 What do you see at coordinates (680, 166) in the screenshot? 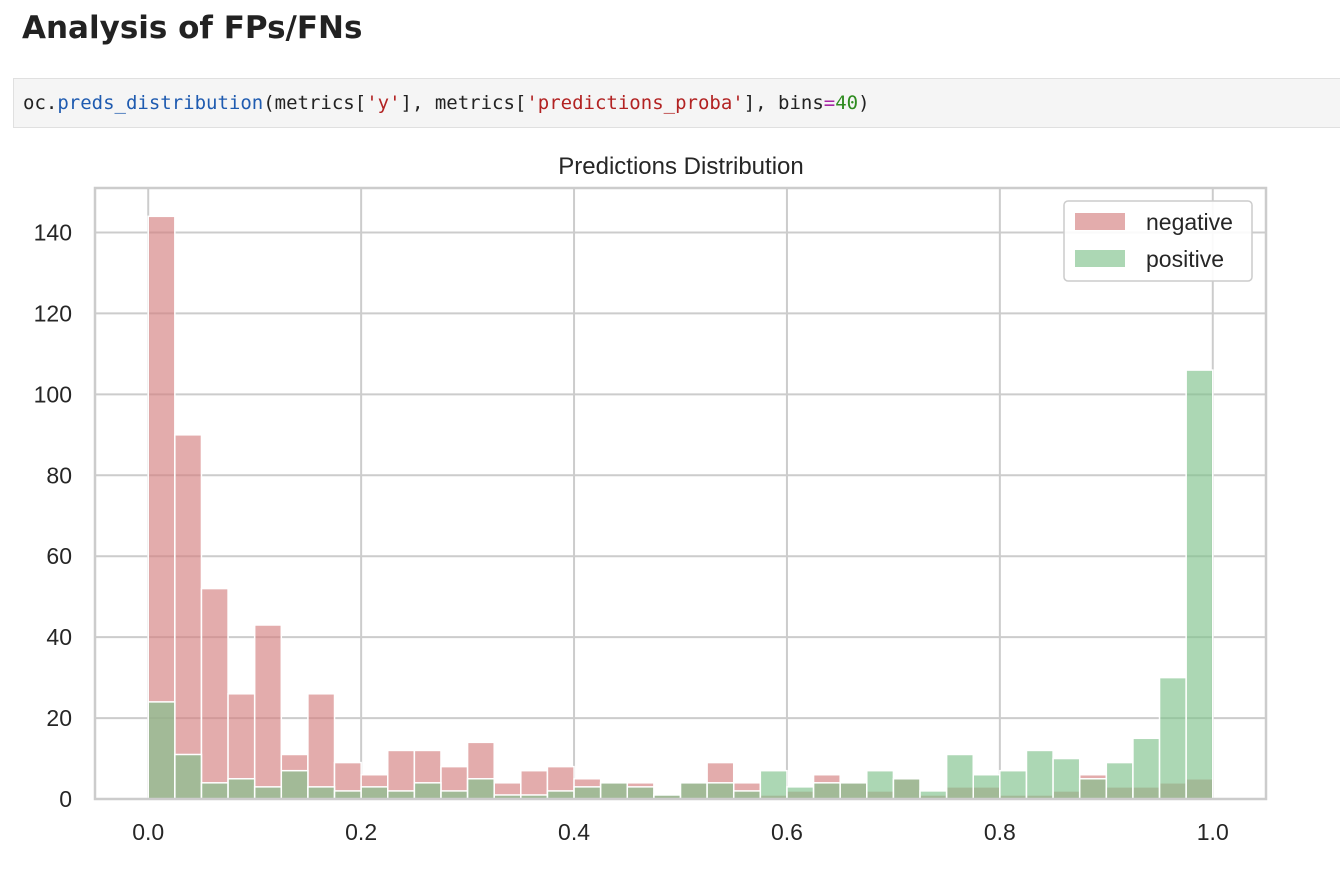
I see `chart-title: Predictions Distribution` at bounding box center [680, 166].